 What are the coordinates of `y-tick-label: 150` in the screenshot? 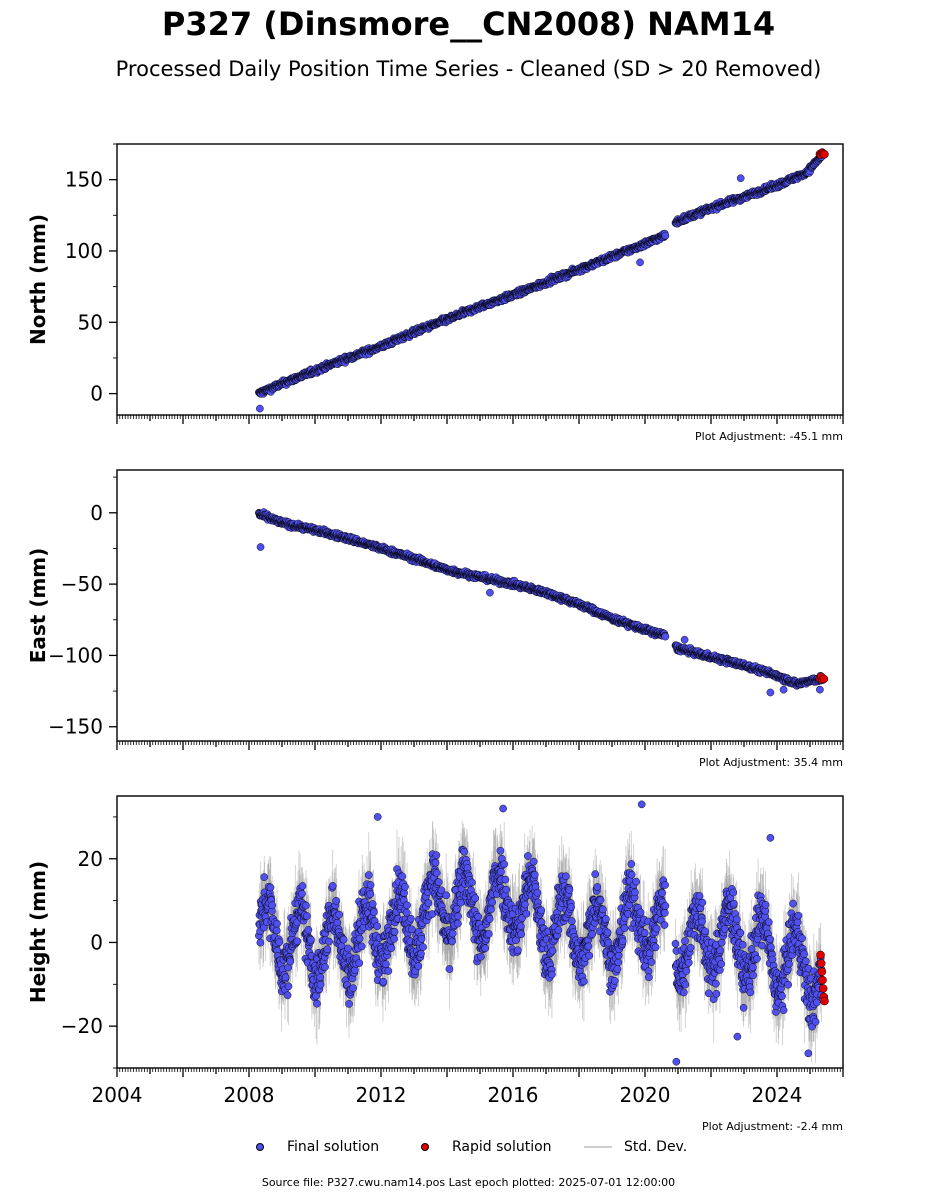 It's located at (84, 180).